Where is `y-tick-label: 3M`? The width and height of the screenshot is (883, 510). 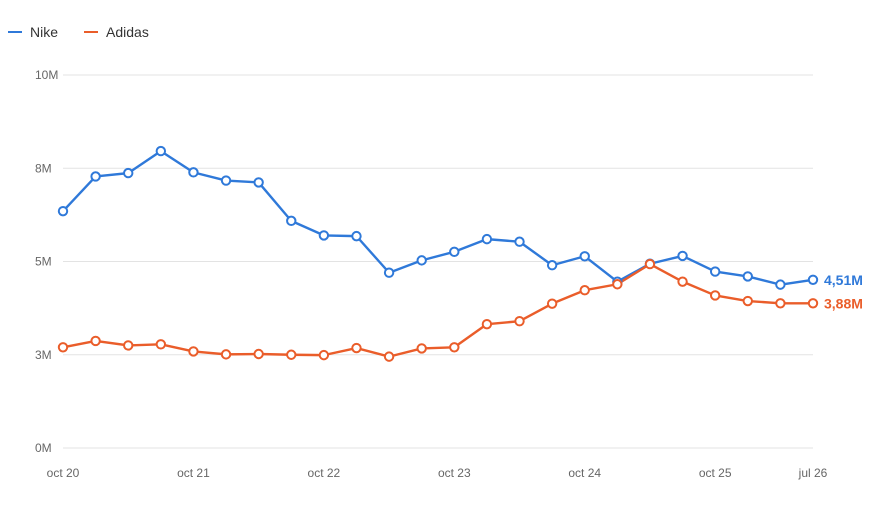 y-tick-label: 3M is located at coordinates (43, 355).